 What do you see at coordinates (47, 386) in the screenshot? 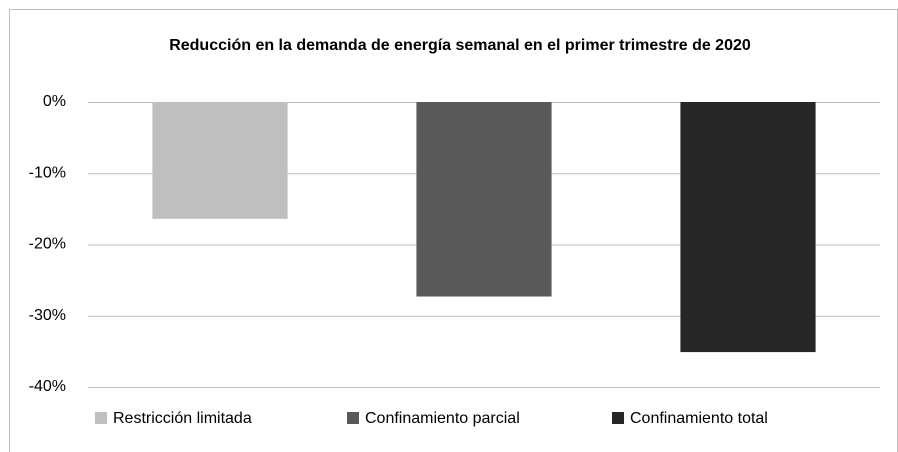
I see `y-tick-label: -40%` at bounding box center [47, 386].